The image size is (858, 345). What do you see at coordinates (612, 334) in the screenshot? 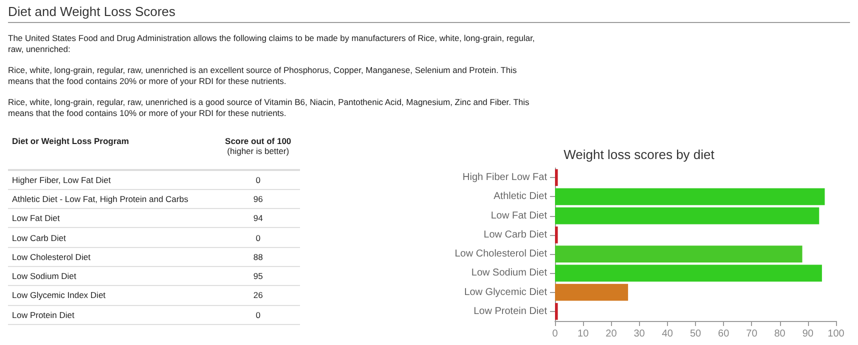
I see `x-tick-label: 20` at bounding box center [612, 334].